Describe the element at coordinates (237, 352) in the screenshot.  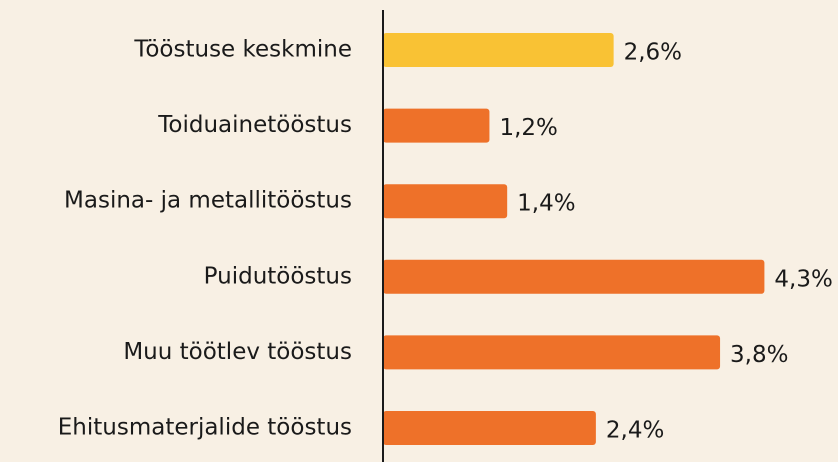
I see `category-label: Muu töötlev tööstus` at that location.